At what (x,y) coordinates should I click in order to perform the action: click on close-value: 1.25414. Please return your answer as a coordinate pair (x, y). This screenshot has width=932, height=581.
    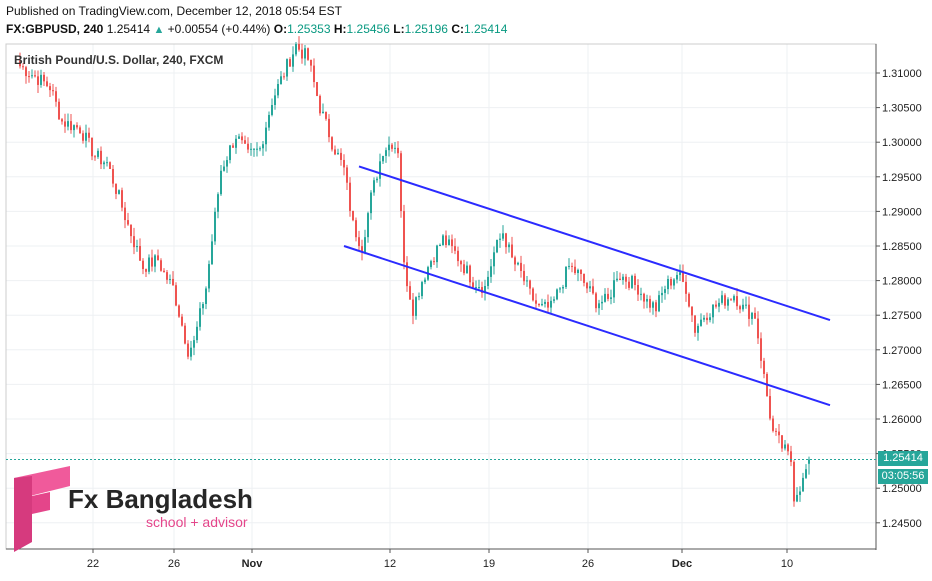
    Looking at the image, I should click on (485, 29).